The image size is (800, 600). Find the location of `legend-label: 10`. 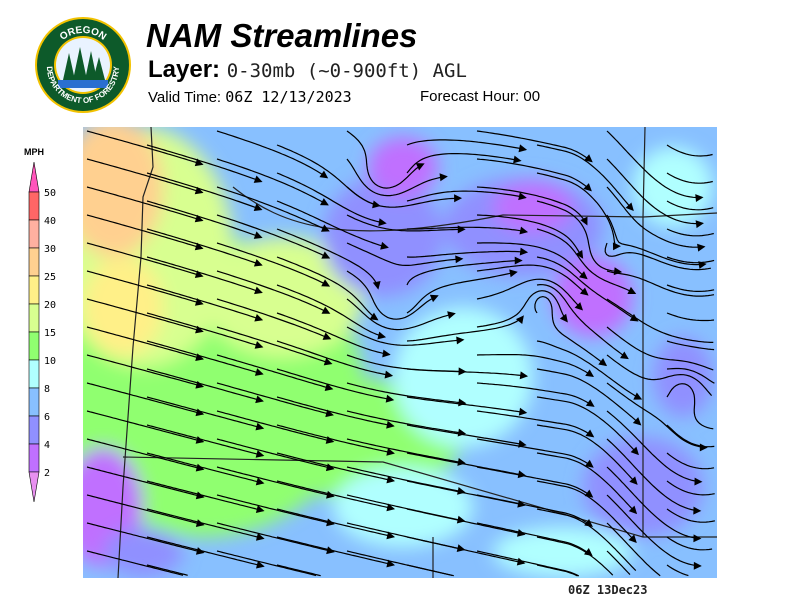

legend-label: 10 is located at coordinates (50, 361).